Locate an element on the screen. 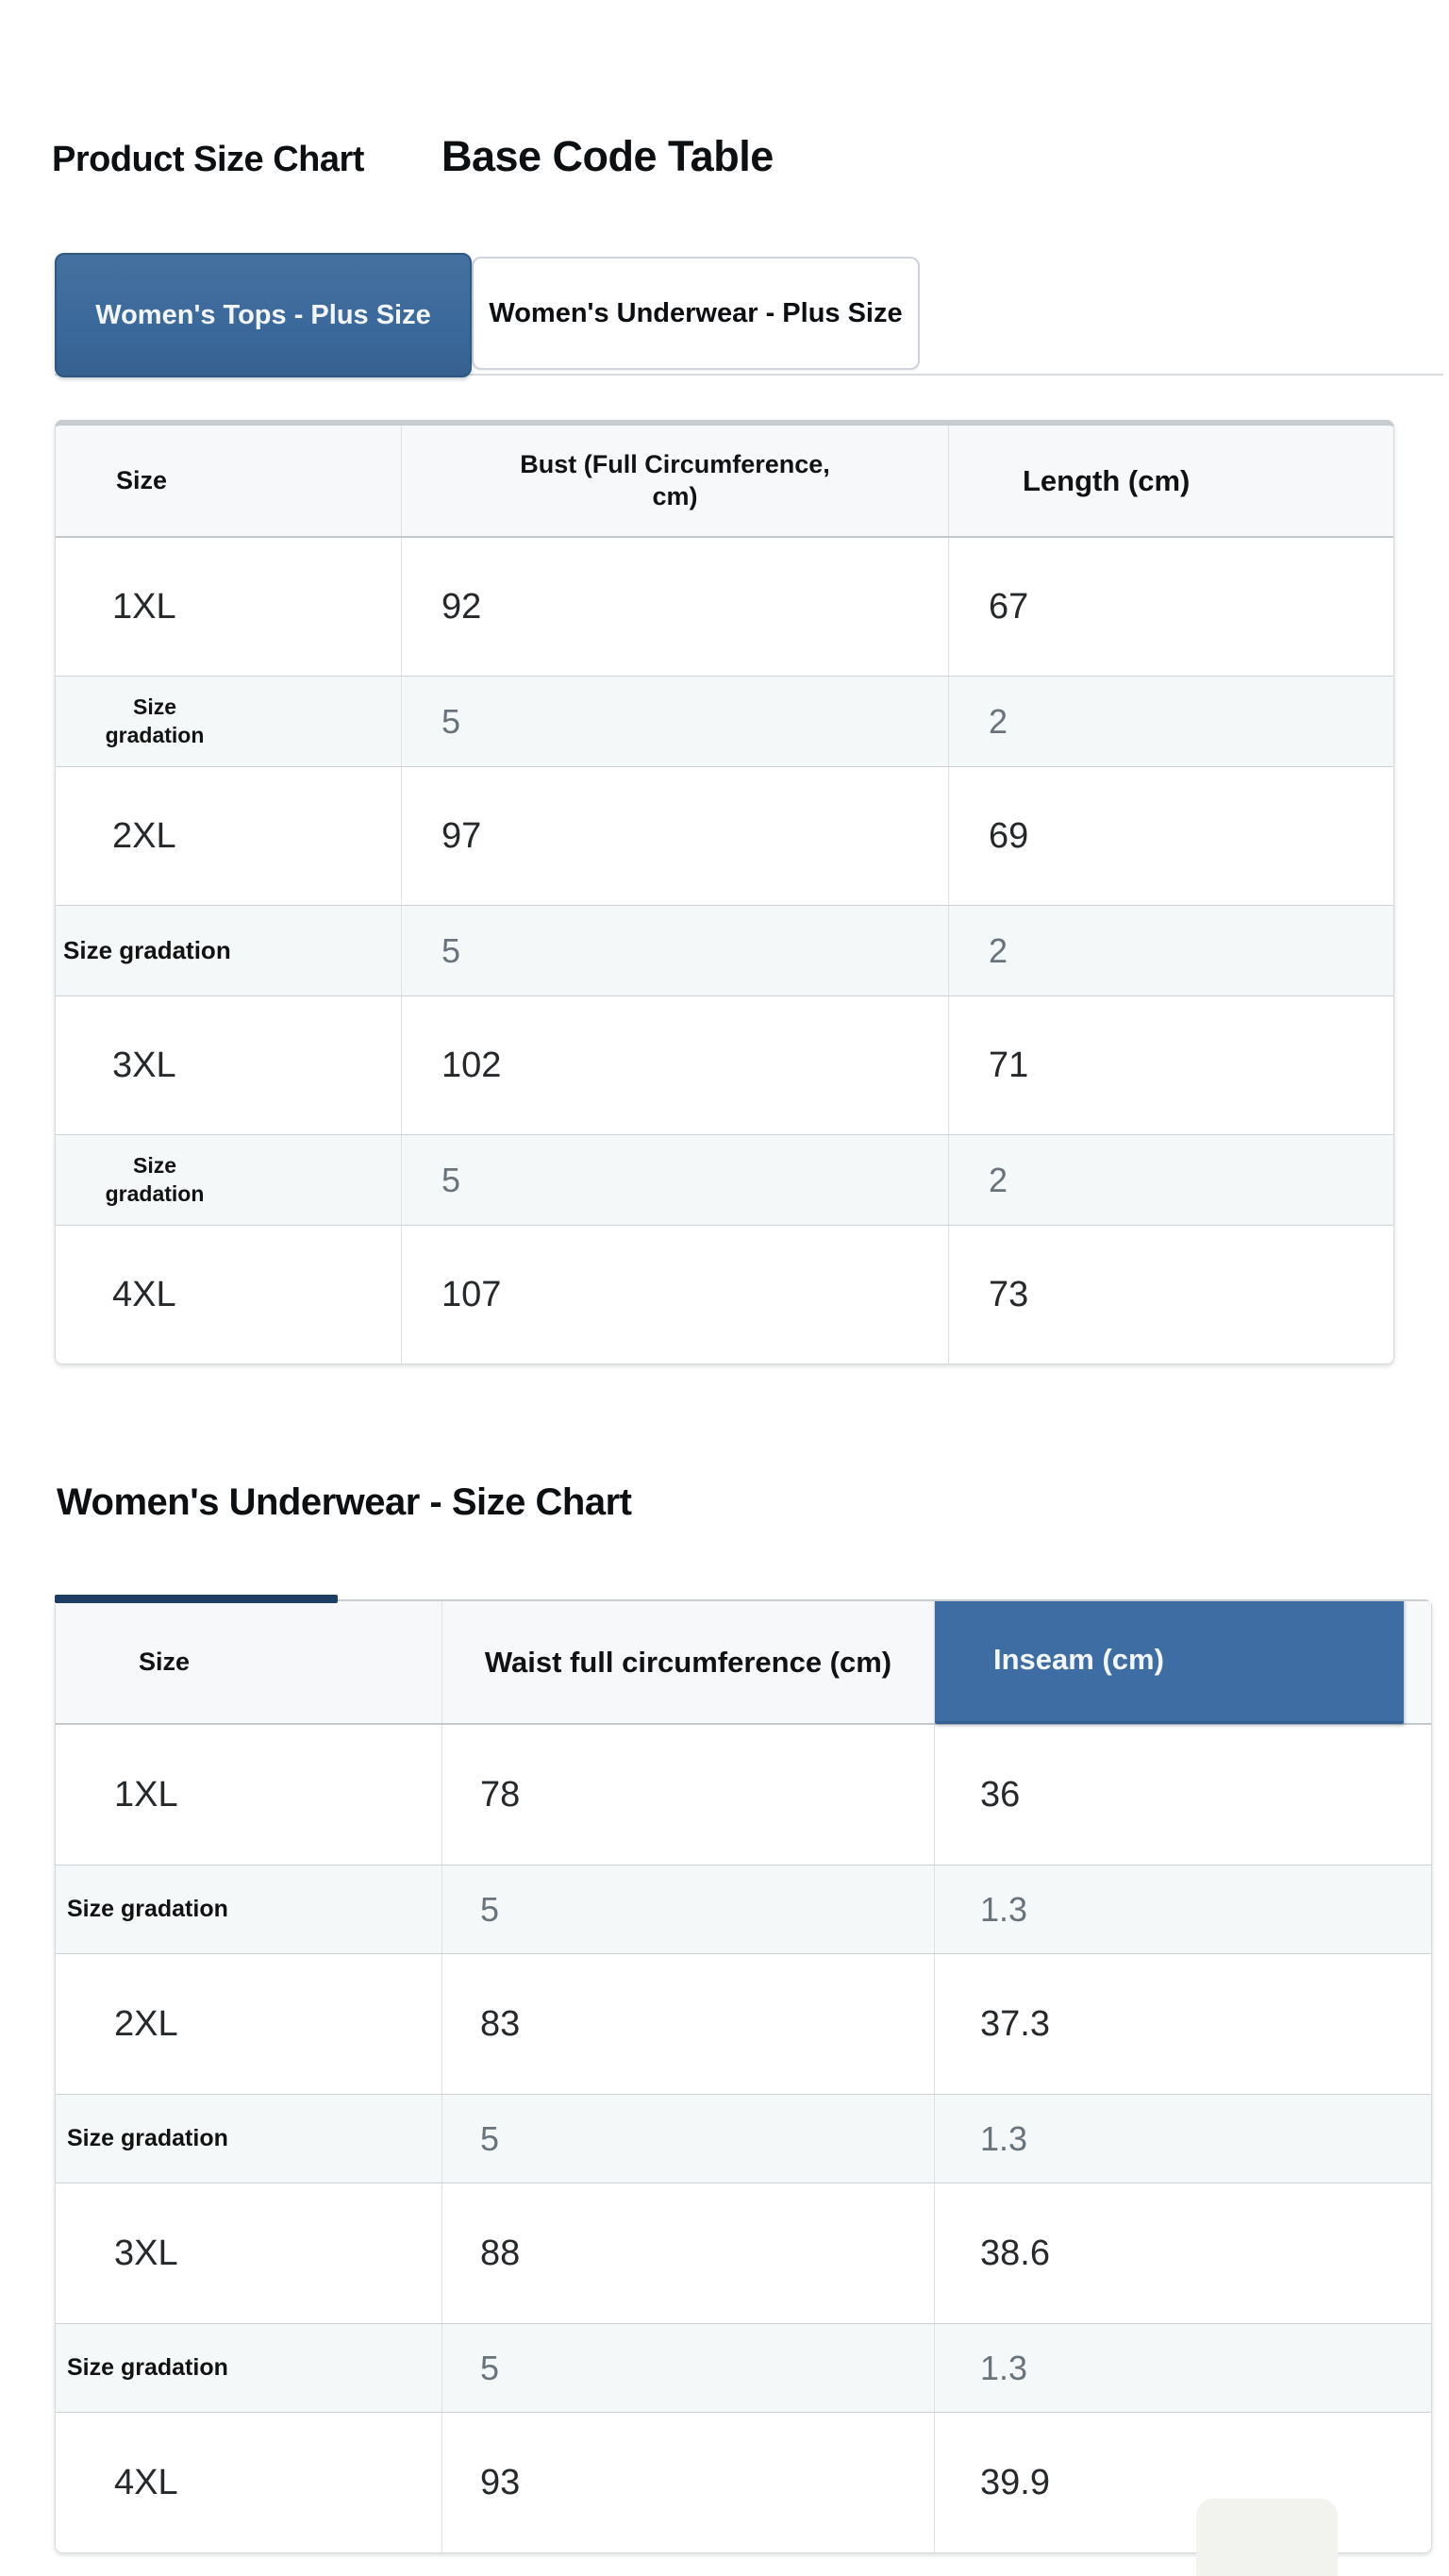 The height and width of the screenshot is (2576, 1449). inseam-value: 38.6 is located at coordinates (1015, 2253).